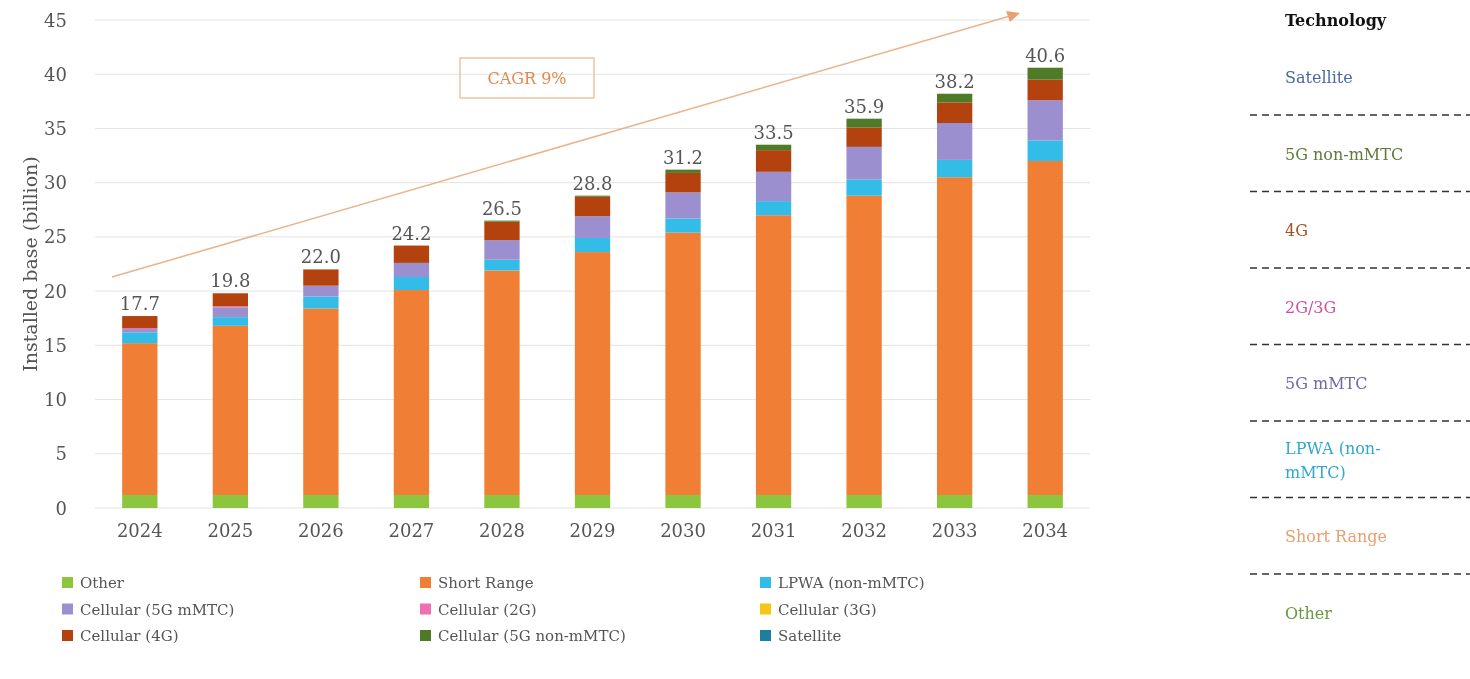  I want to click on legend-label: Short Range, so click(486, 583).